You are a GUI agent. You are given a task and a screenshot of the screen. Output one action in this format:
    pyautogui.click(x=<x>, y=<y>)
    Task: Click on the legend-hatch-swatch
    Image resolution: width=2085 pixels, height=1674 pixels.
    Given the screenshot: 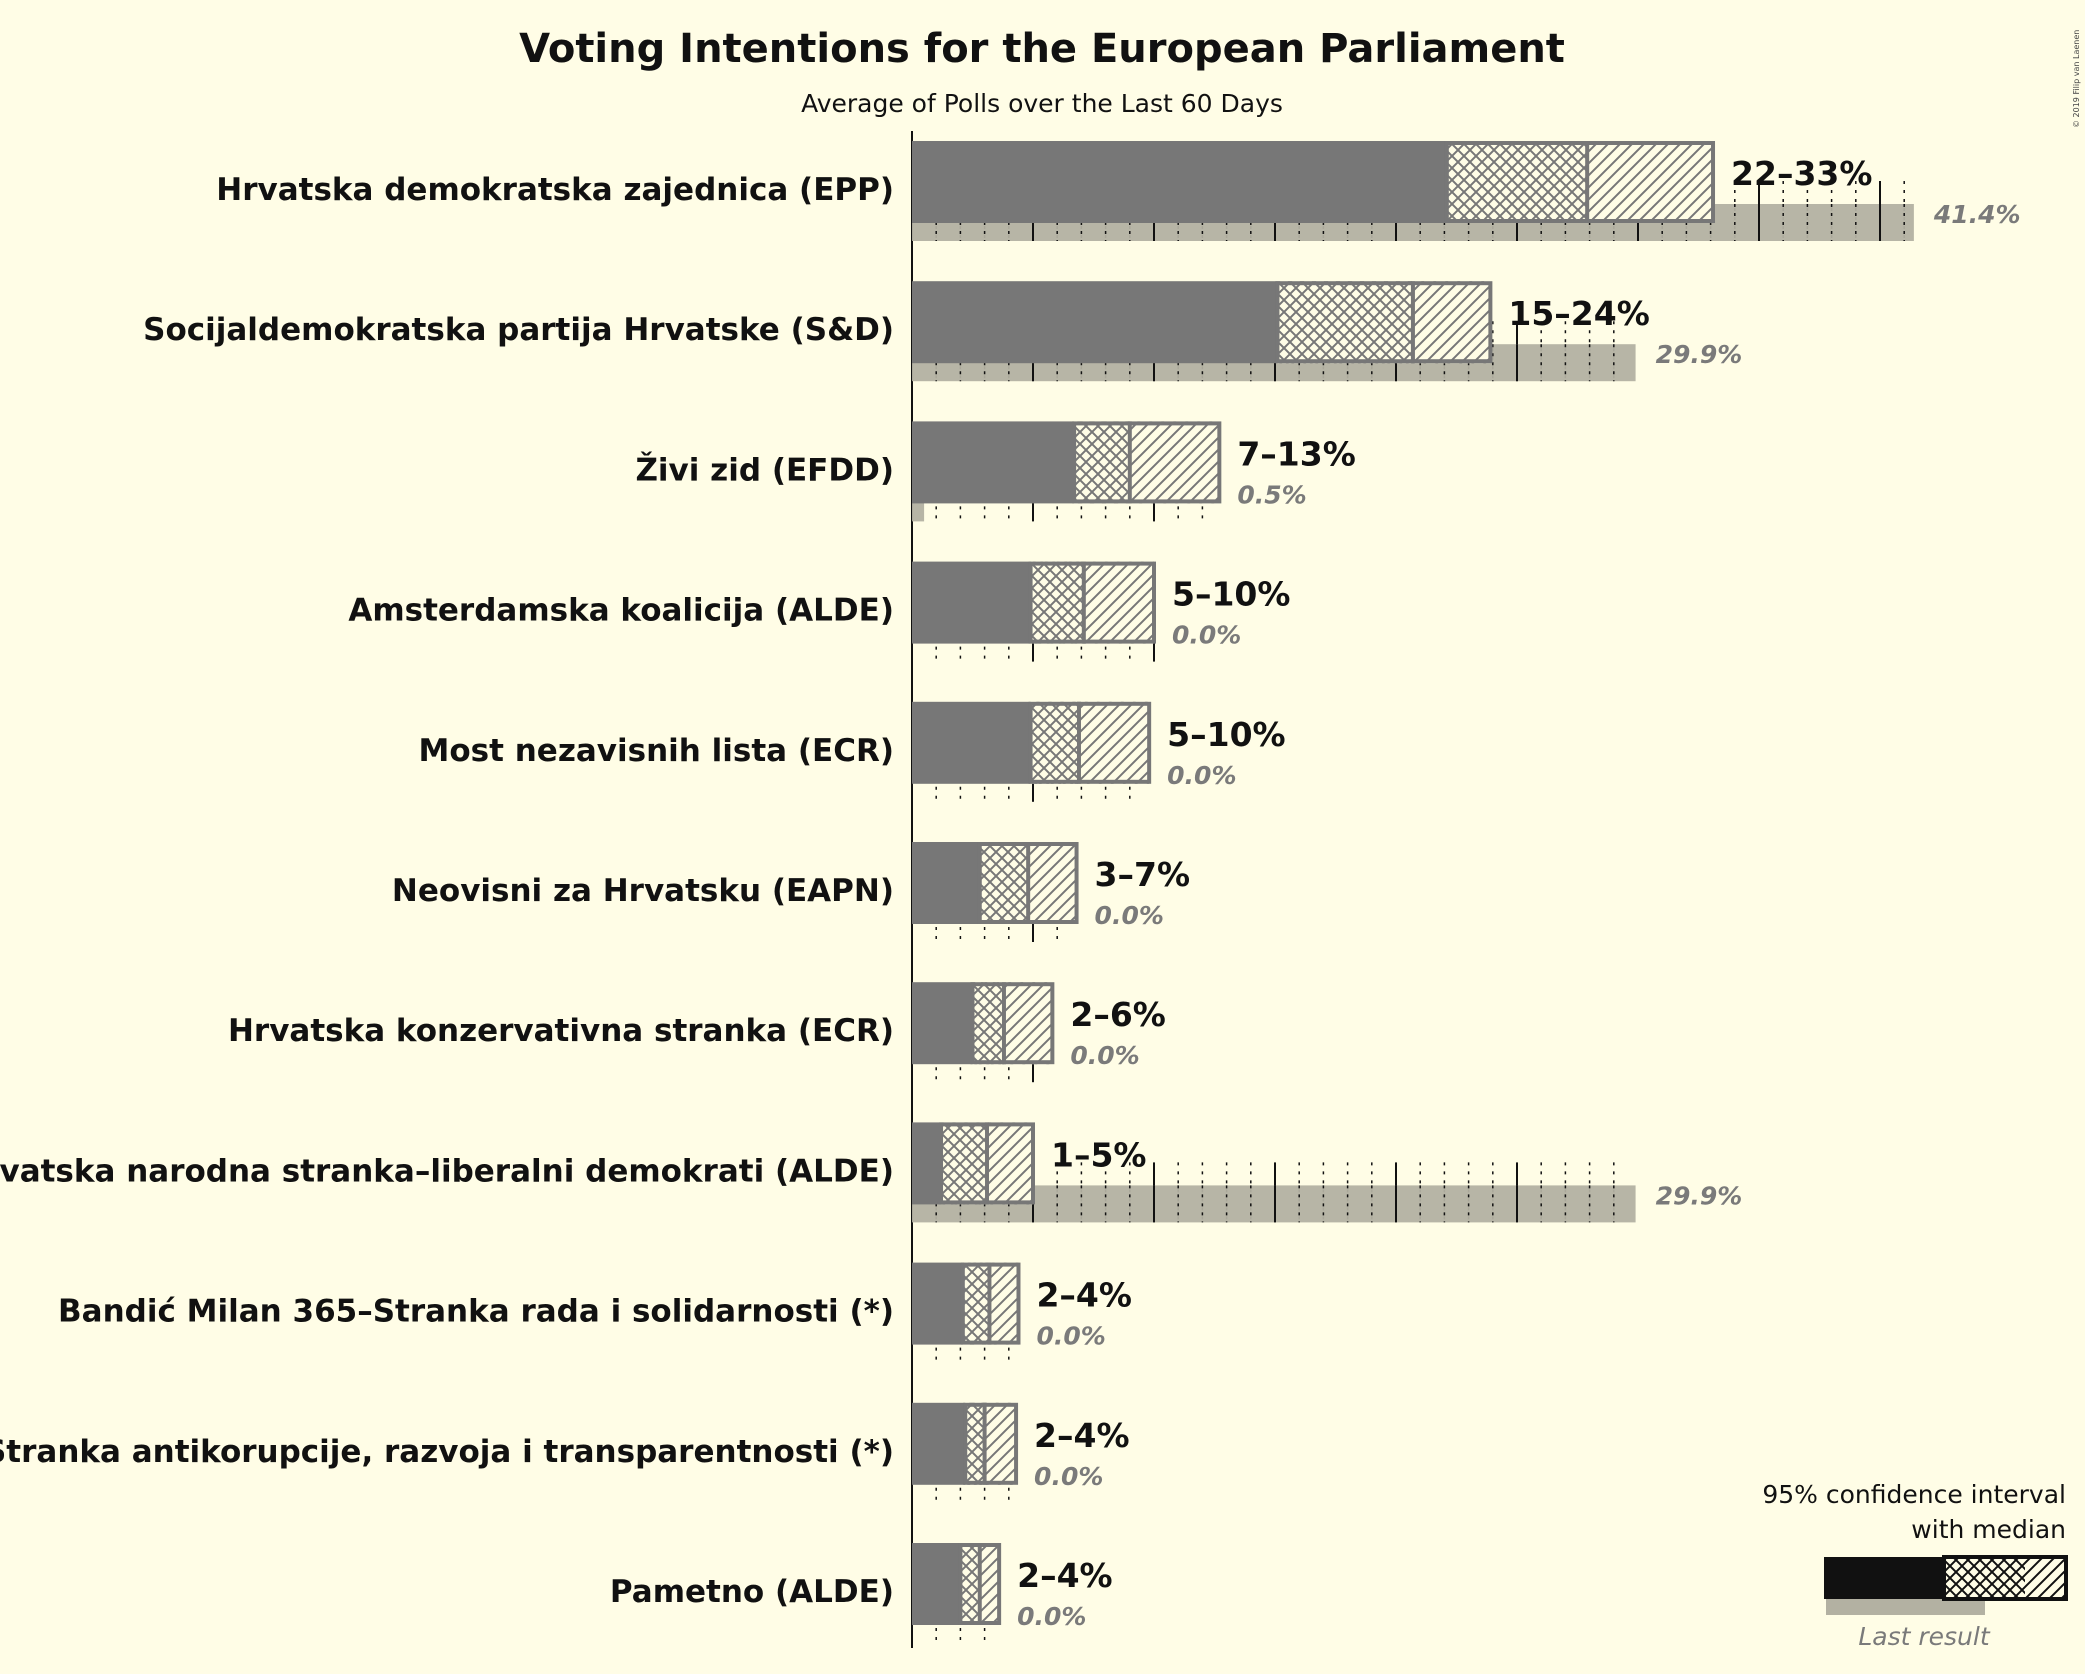 What is the action you would take?
    pyautogui.click(x=2045, y=1578)
    